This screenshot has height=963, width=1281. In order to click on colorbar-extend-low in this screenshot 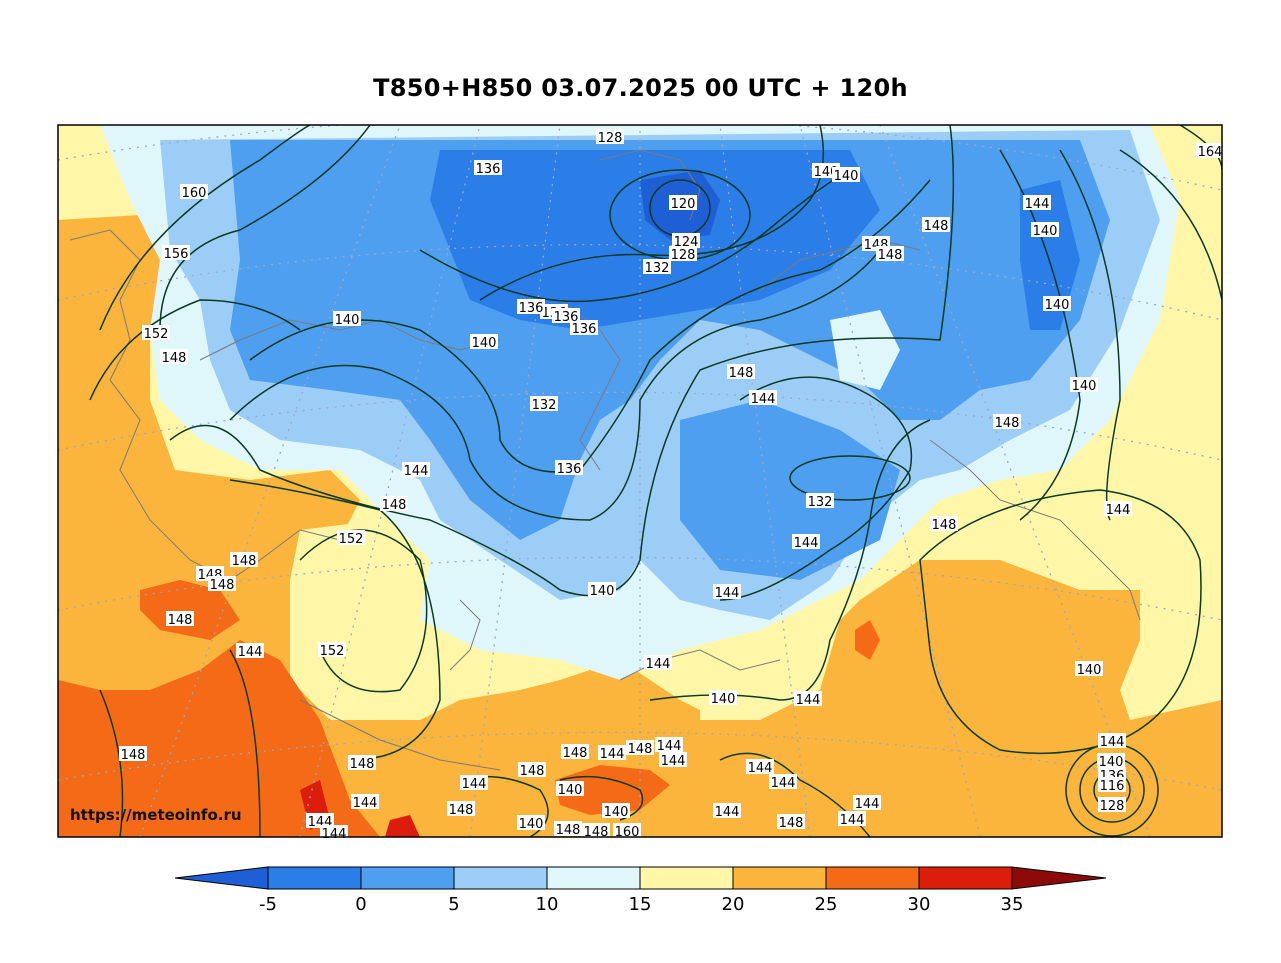, I will do `click(221, 878)`.